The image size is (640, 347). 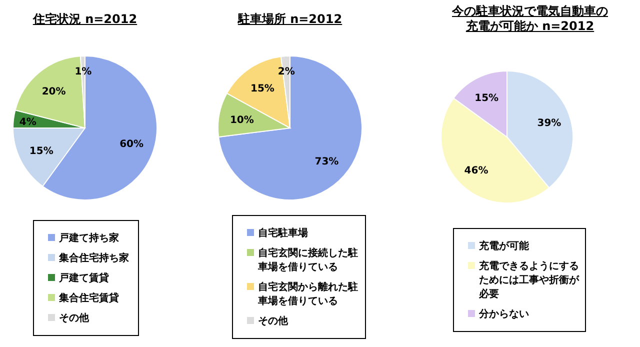 What do you see at coordinates (85, 19) in the screenshot?
I see `chart-title: 住宅状況 n=2012` at bounding box center [85, 19].